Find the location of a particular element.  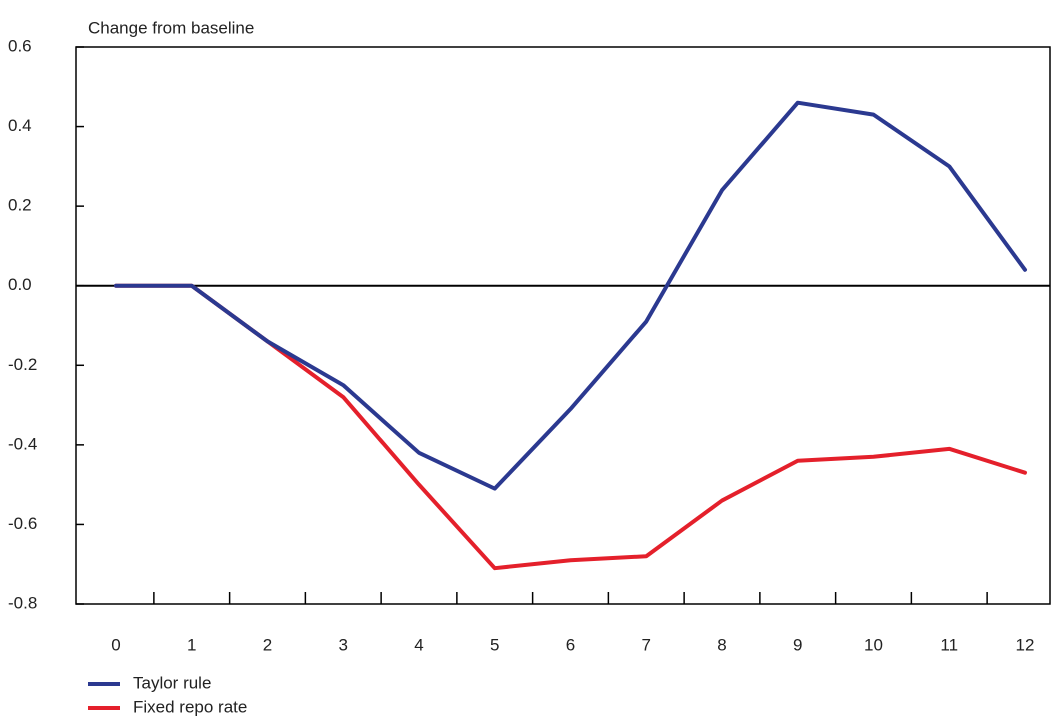

legend-label: Fixed repo rate is located at coordinates (190, 706).